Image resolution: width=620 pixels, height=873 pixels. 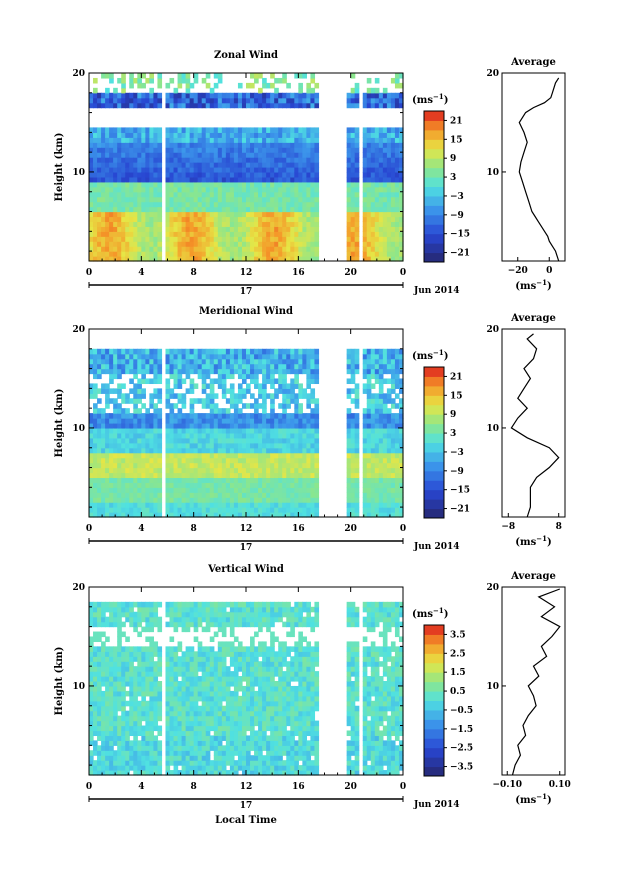 What do you see at coordinates (78, 173) in the screenshot?
I see `y-tick-label: 10` at bounding box center [78, 173].